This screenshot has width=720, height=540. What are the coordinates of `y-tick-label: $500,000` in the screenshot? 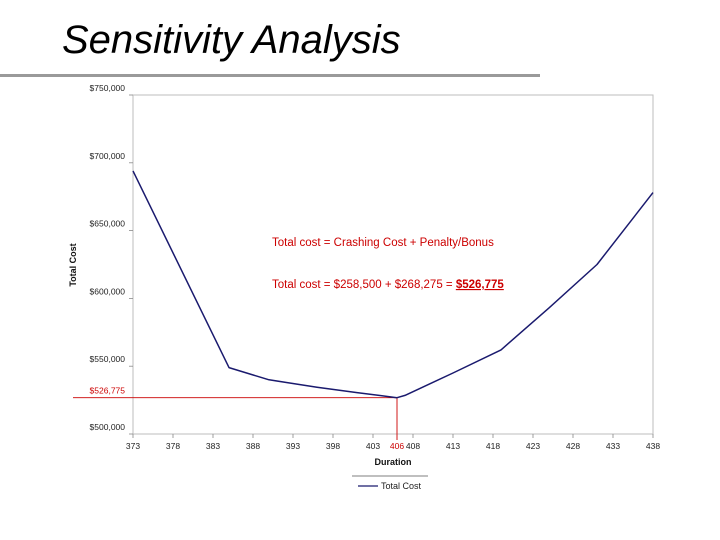 It's located at (108, 427).